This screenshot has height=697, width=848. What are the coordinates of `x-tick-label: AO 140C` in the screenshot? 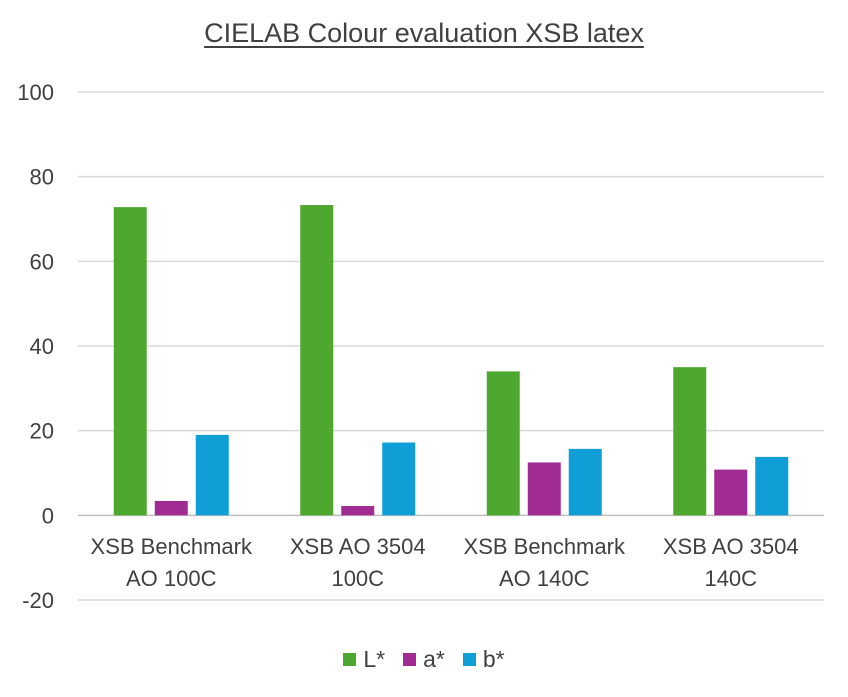 It's located at (544, 578).